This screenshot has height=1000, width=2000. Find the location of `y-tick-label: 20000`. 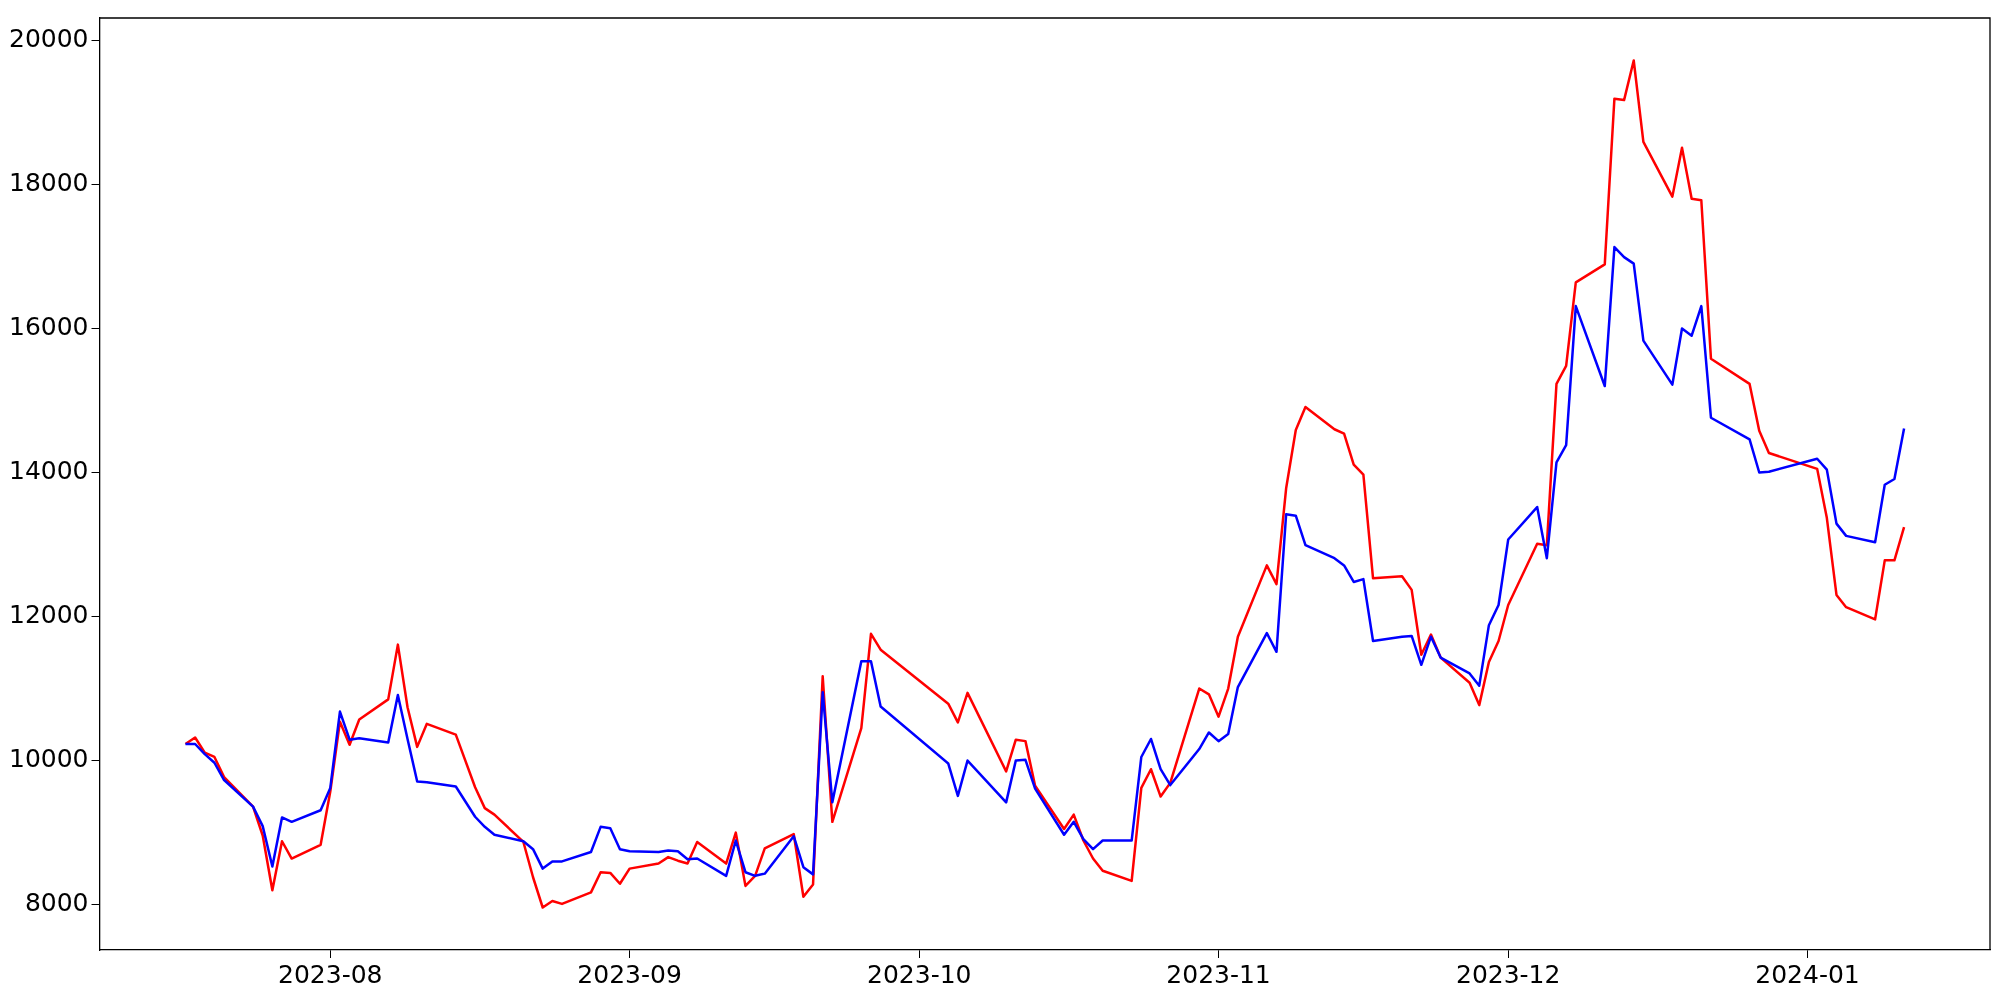

y-tick-label: 20000 is located at coordinates (49, 38).